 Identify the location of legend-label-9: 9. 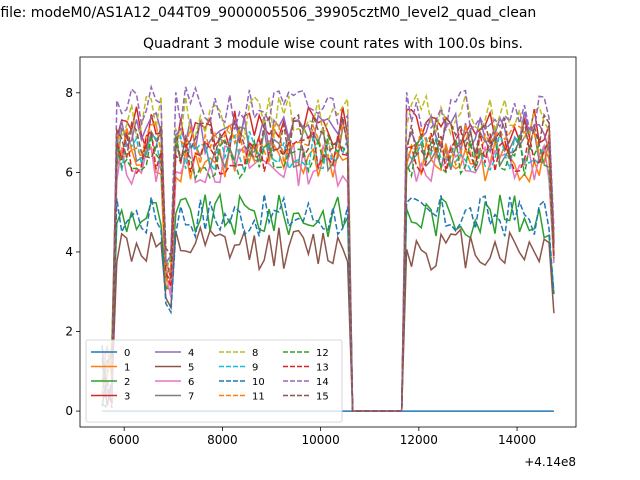
(255, 368).